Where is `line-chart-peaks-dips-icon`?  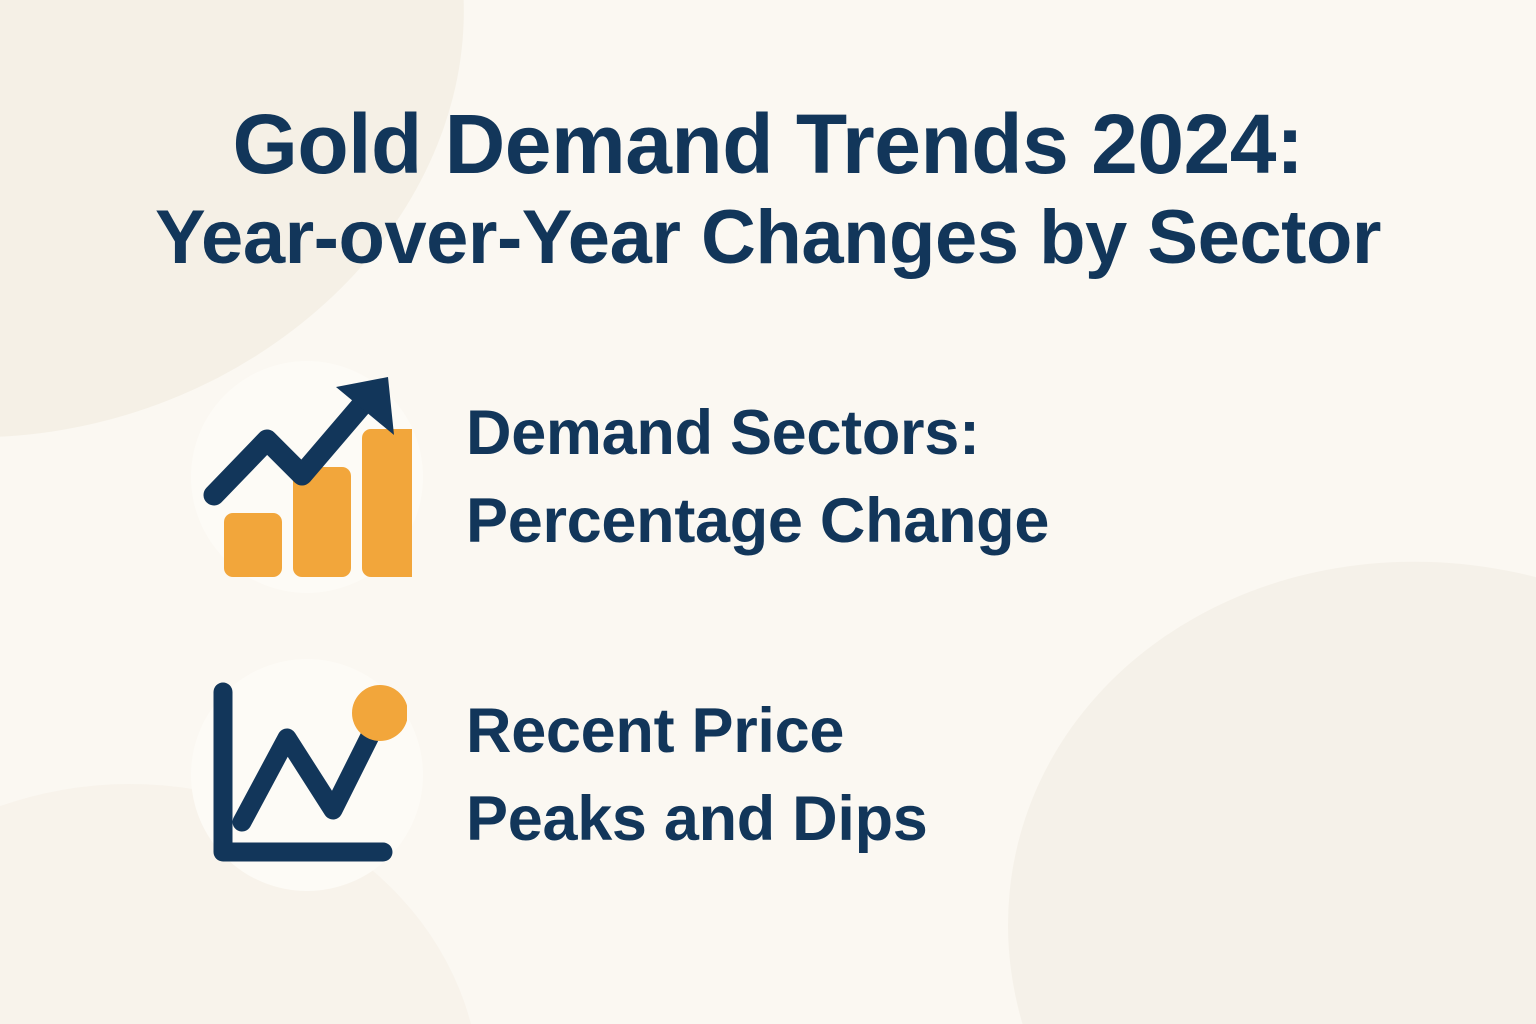 line-chart-peaks-dips-icon is located at coordinates (310, 772).